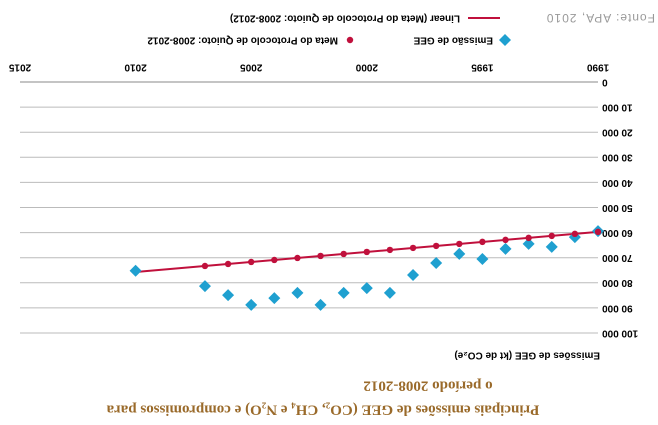  I want to click on legend-label: Meta do Protocolo de Quioto: 2008-2012, so click(242, 39).